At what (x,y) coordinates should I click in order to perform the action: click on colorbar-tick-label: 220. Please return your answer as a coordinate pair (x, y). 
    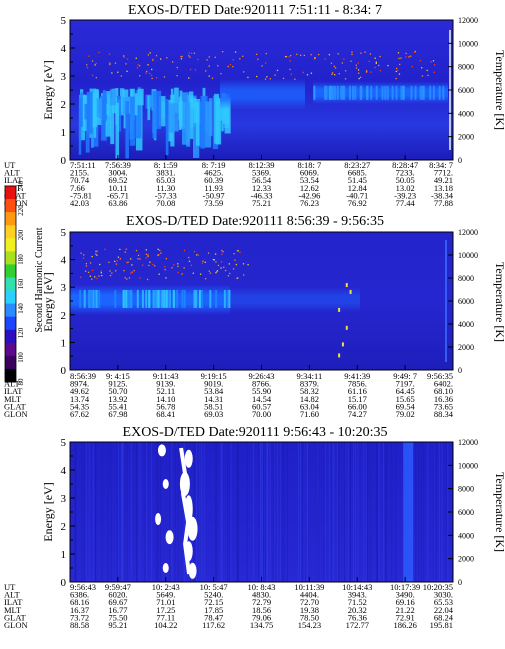
    Looking at the image, I should click on (21, 210).